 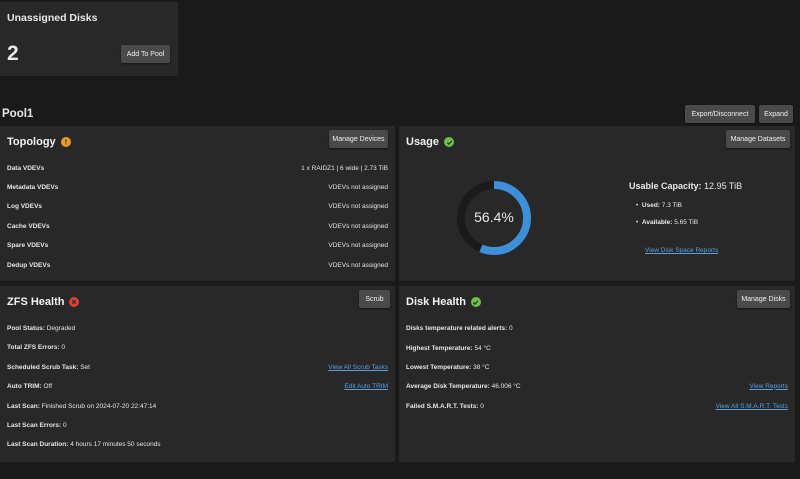 I want to click on zfs-row-value: Off, so click(x=48, y=386).